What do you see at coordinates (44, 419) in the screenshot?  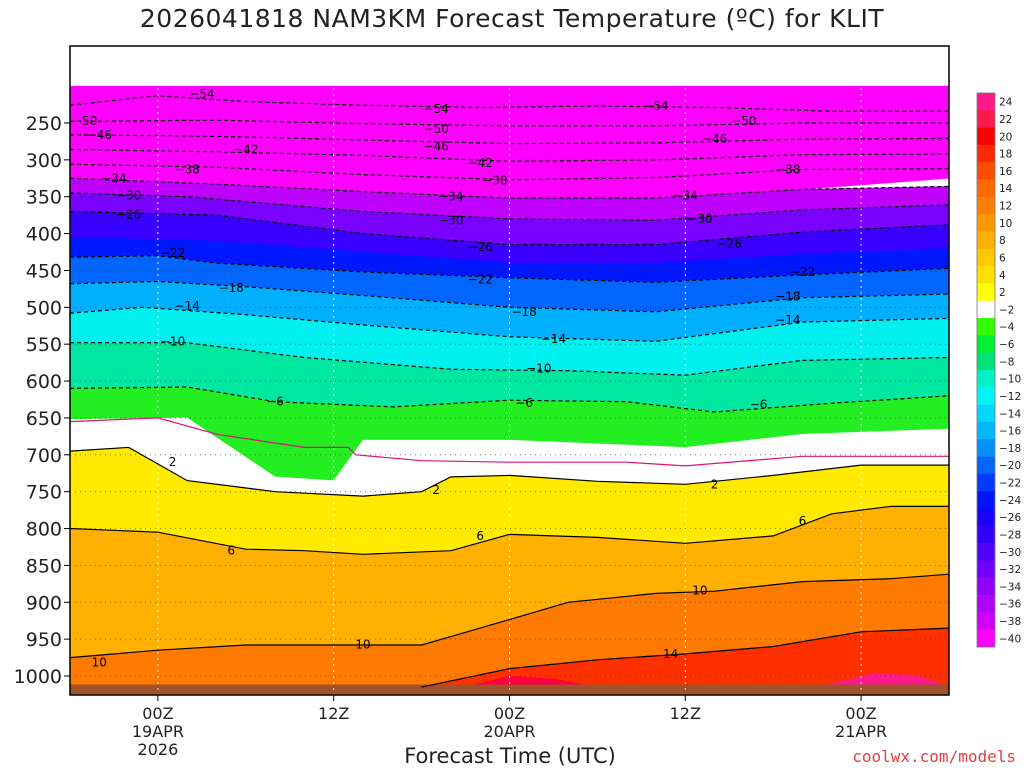 I see `y-tick-label: 650` at bounding box center [44, 419].